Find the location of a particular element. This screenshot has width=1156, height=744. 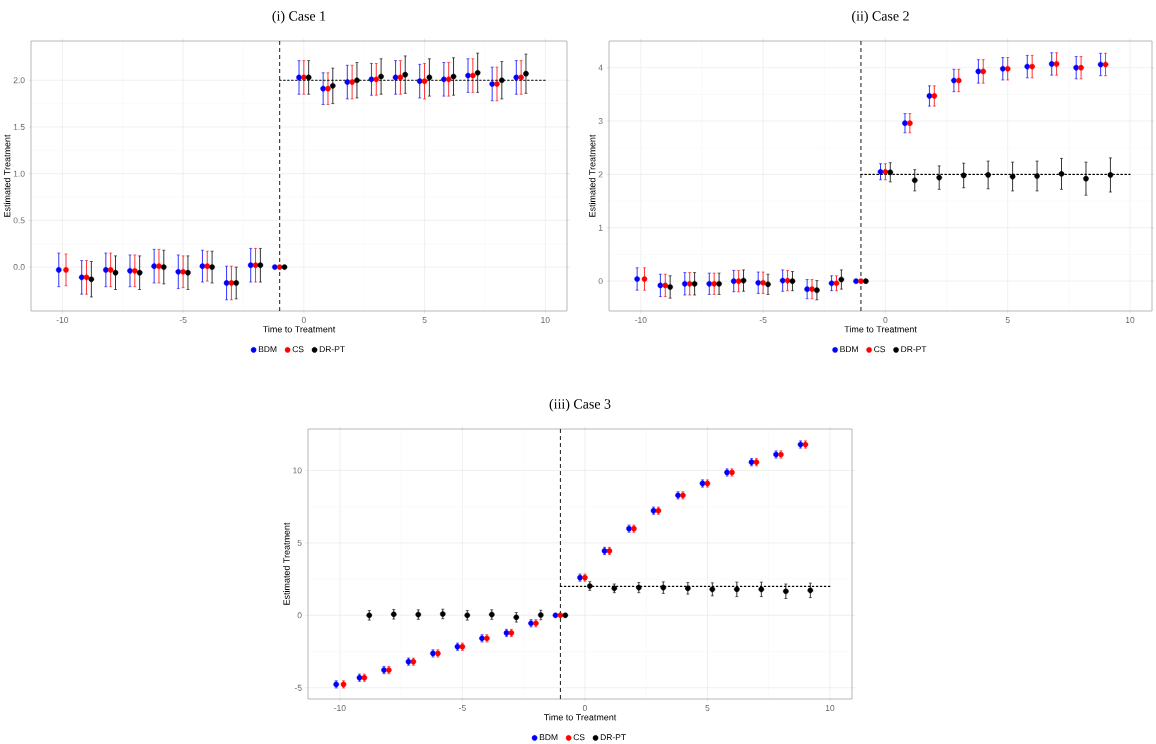

y-tick-label: 1.0 is located at coordinates (19, 173).